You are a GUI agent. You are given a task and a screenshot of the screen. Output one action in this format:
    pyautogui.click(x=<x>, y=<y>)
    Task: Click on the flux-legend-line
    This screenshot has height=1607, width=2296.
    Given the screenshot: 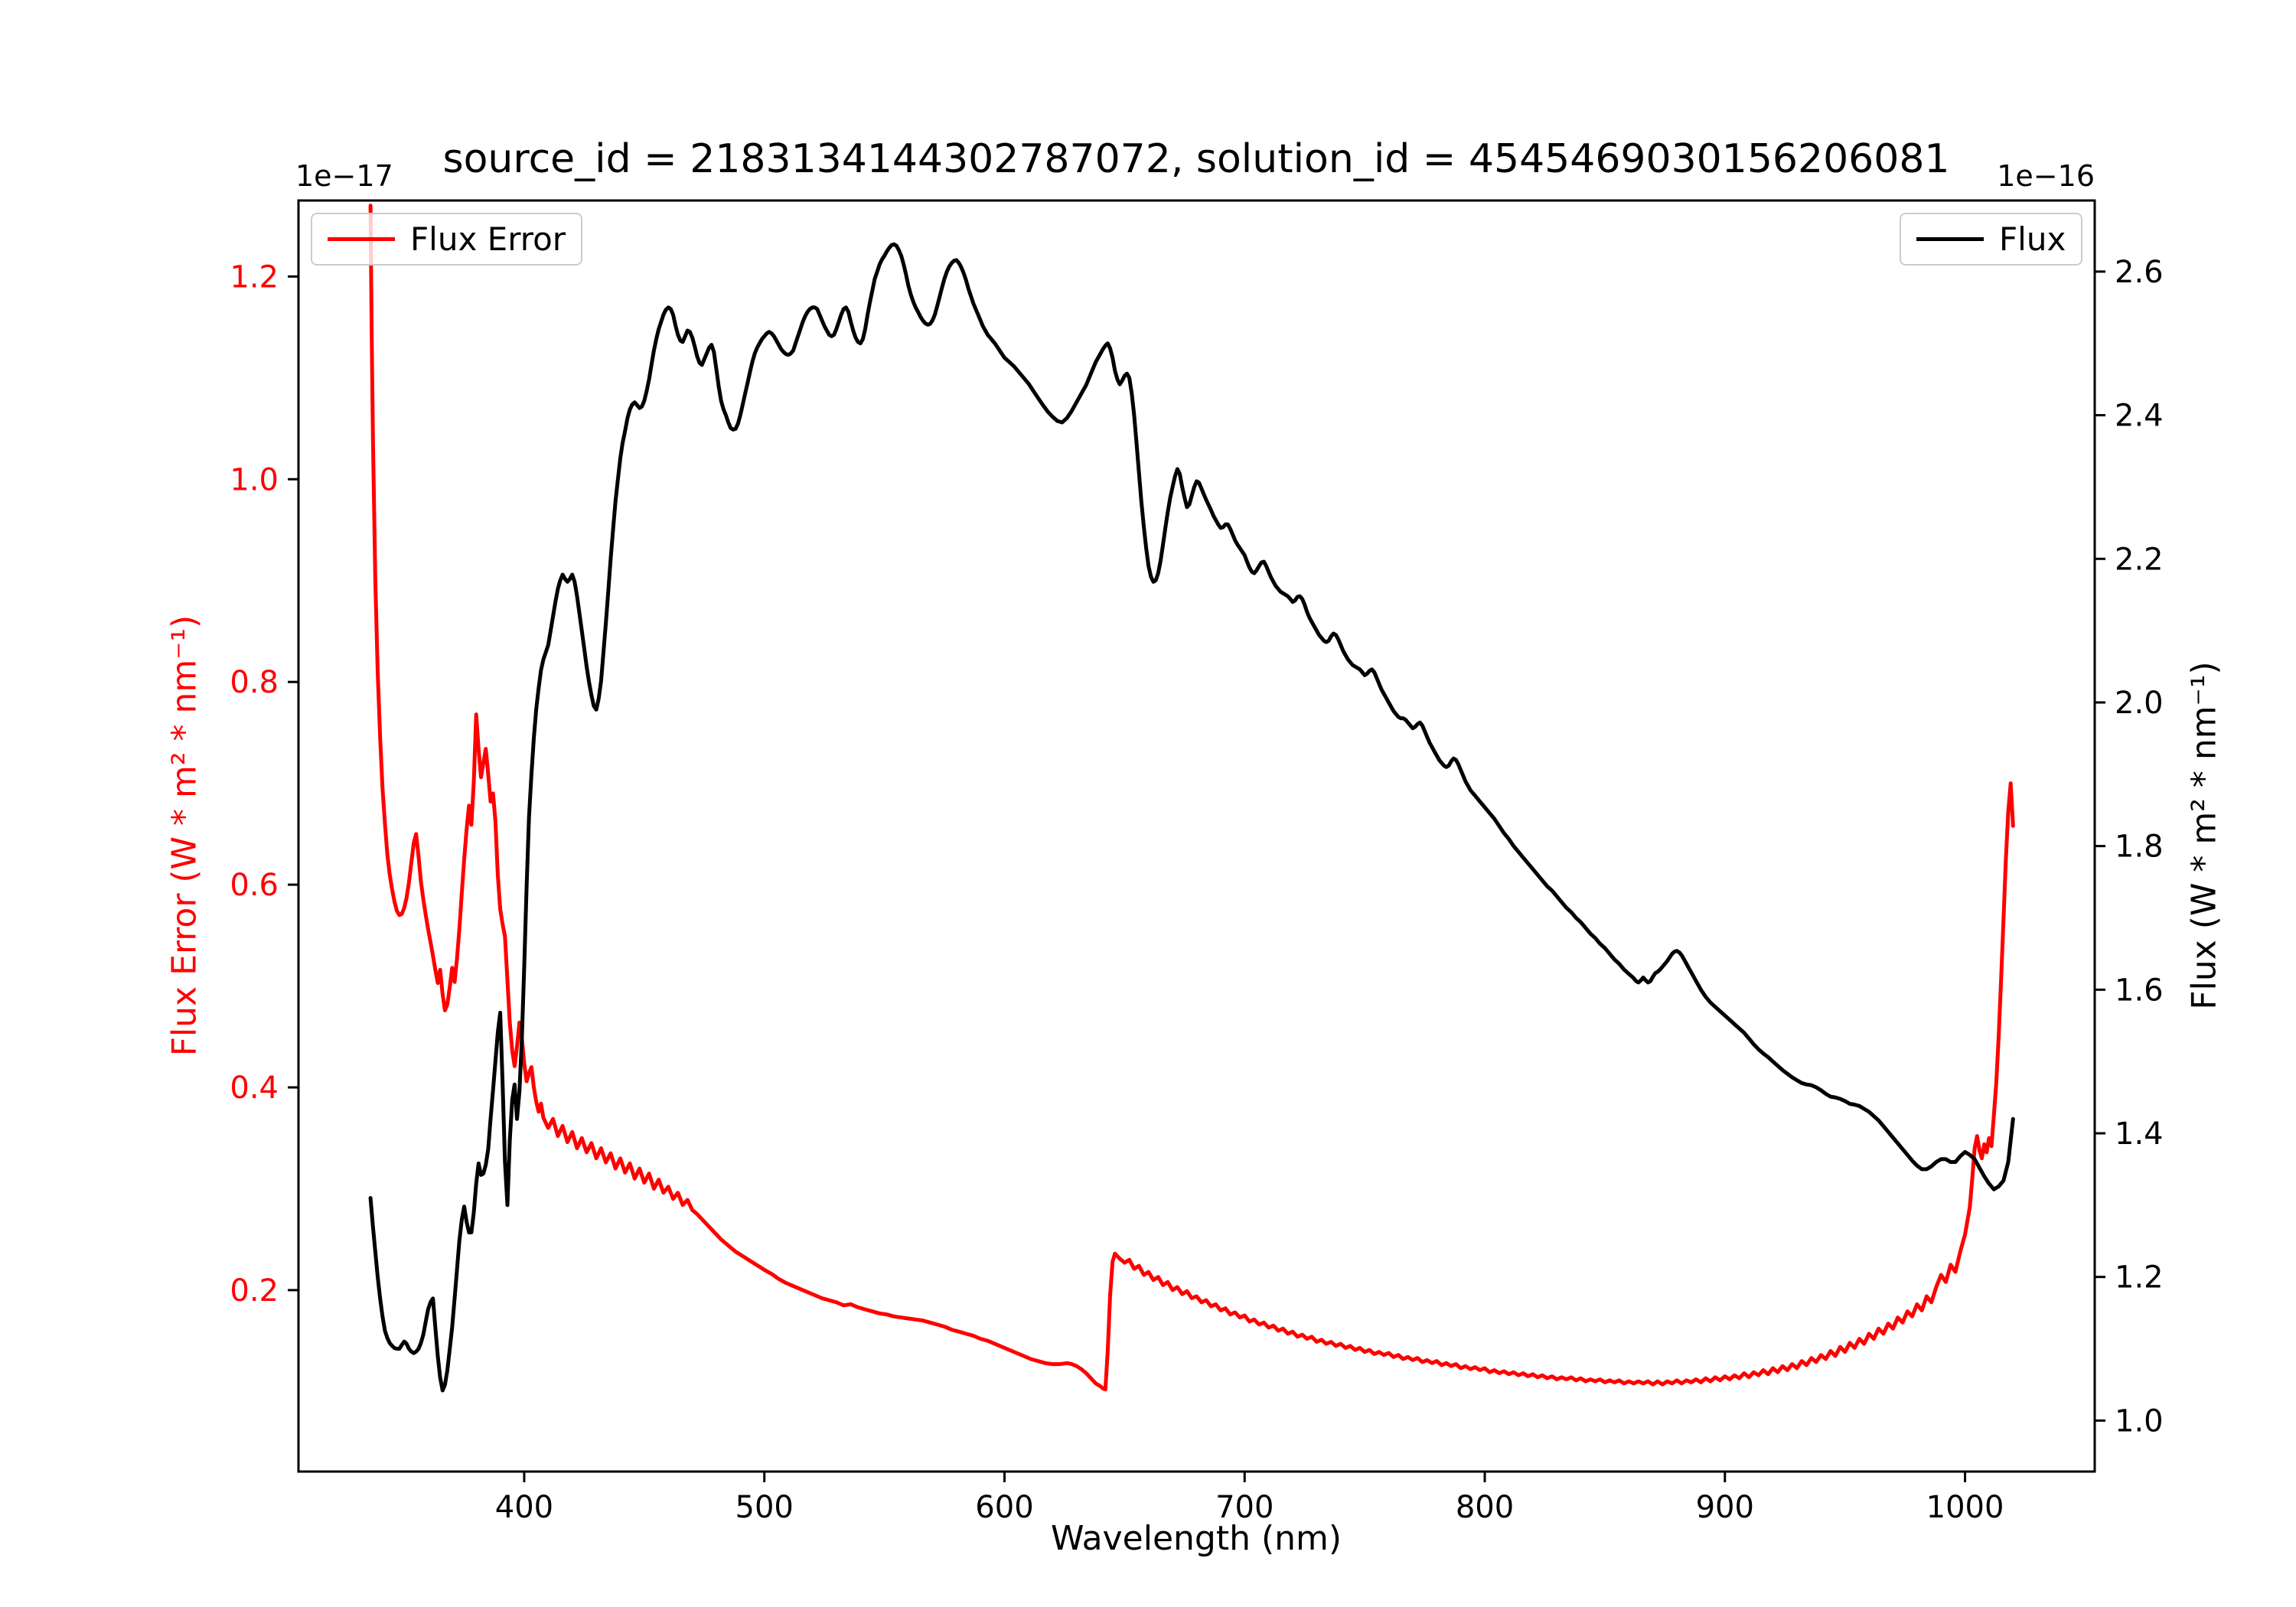 What is the action you would take?
    pyautogui.click(x=1950, y=239)
    